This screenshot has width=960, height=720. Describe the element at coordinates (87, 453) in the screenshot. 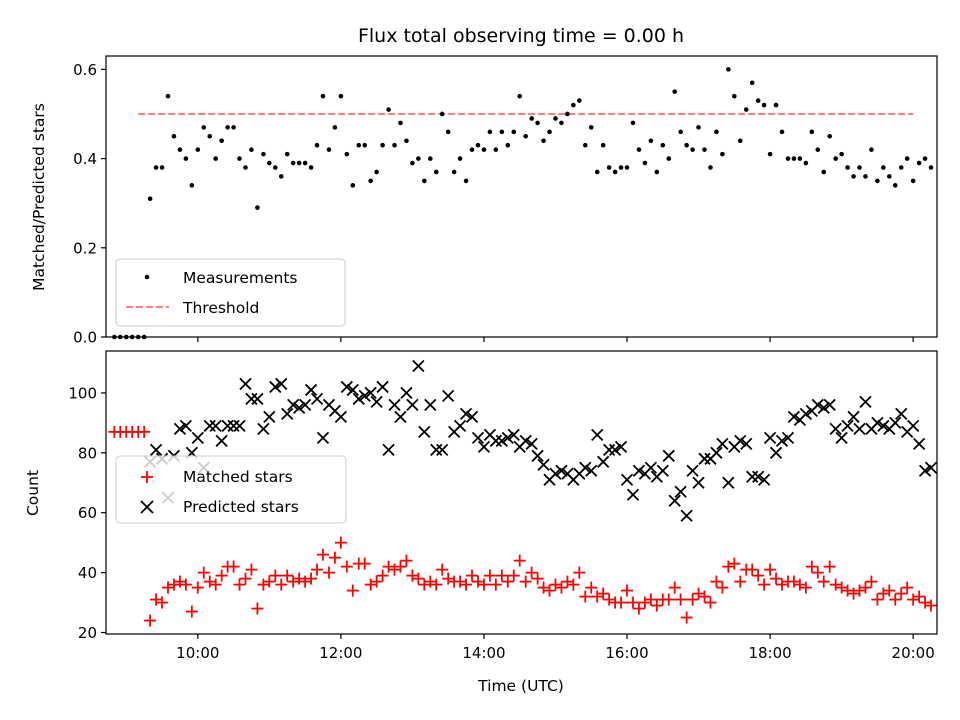

I see `bottom-y-tick-label: 80` at that location.